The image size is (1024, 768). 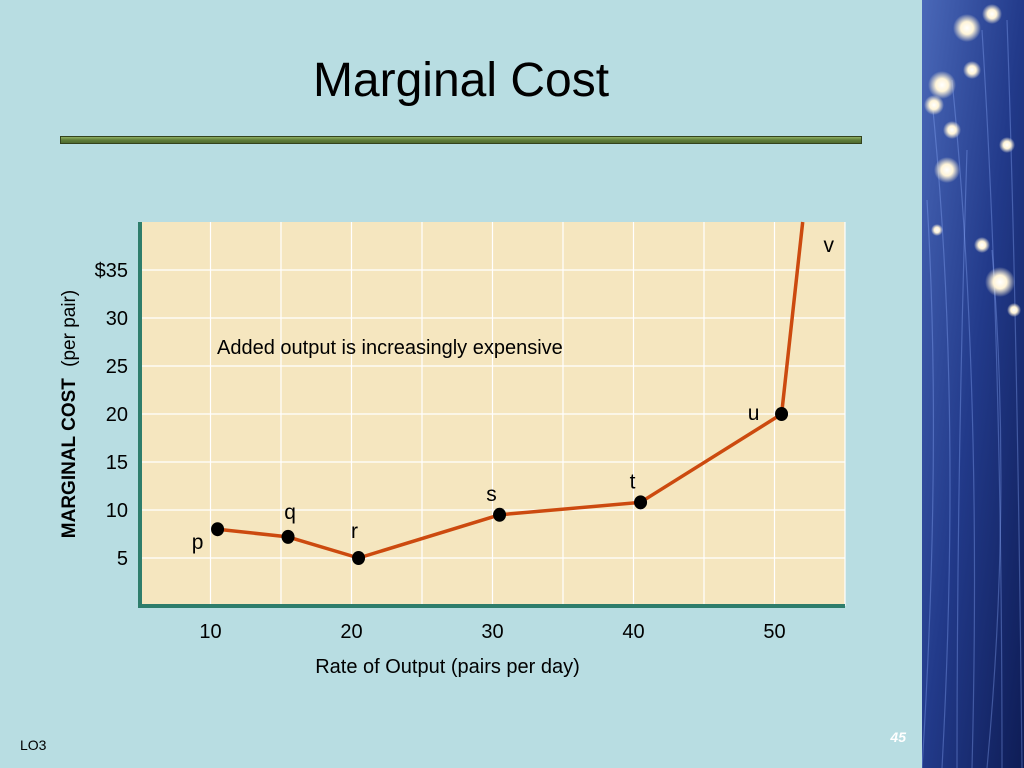 I want to click on data-point-p, so click(x=218, y=529).